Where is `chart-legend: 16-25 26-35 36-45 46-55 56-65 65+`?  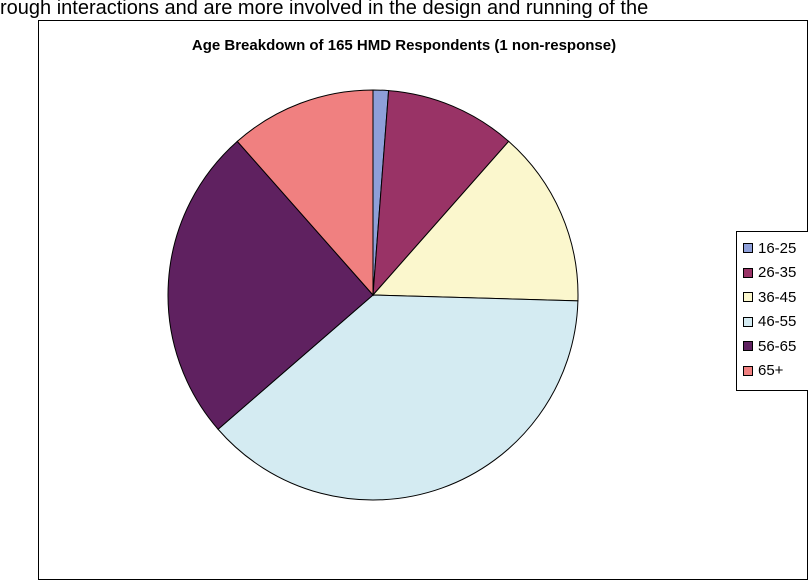 chart-legend: 16-25 26-35 36-45 46-55 56-65 65+ is located at coordinates (772, 311).